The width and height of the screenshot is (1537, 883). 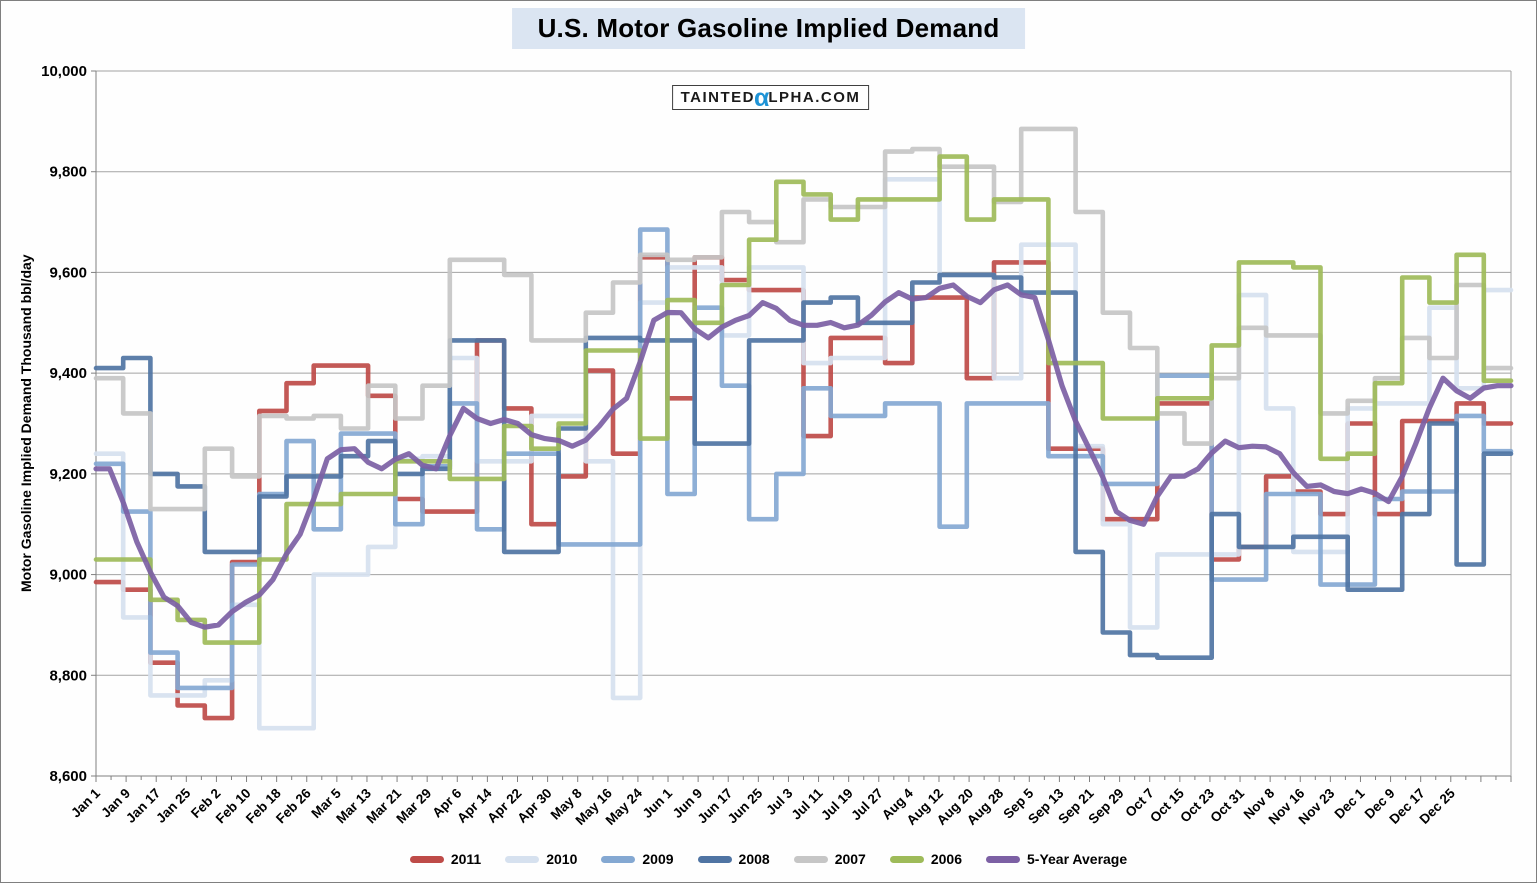 I want to click on chart-legend: 2011 2010 2009 2008 2007 2006 5-Year Average, so click(x=768, y=859).